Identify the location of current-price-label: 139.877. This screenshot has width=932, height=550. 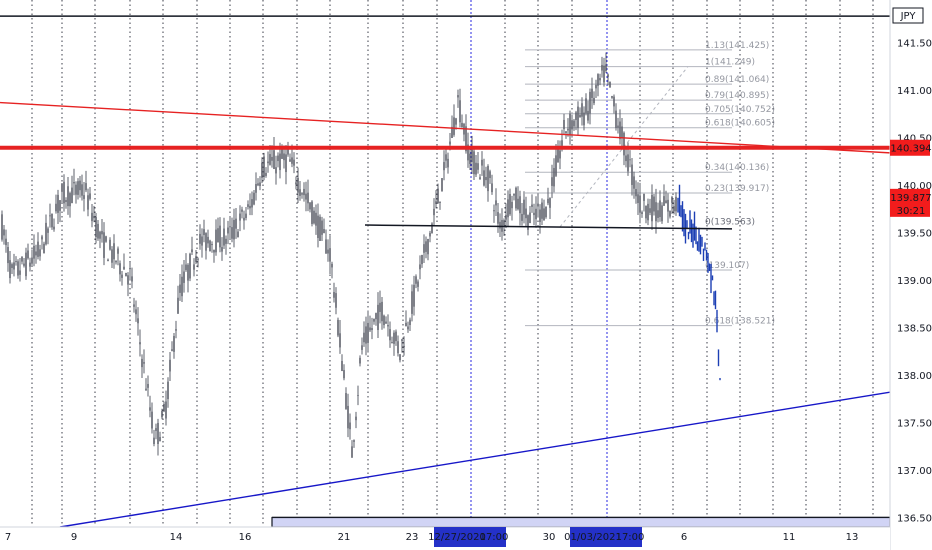
(910, 198).